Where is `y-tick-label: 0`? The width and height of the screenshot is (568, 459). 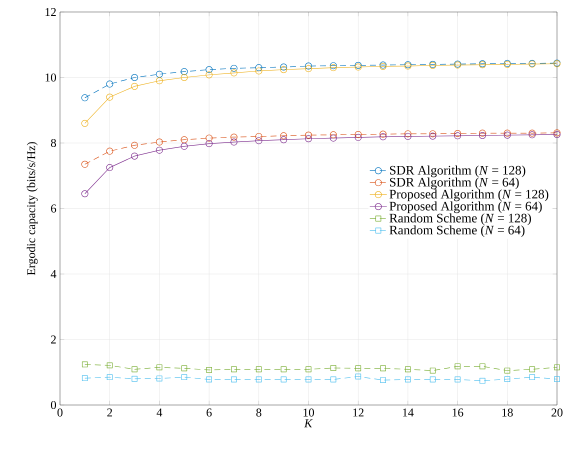
y-tick-label: 0 is located at coordinates (53, 405).